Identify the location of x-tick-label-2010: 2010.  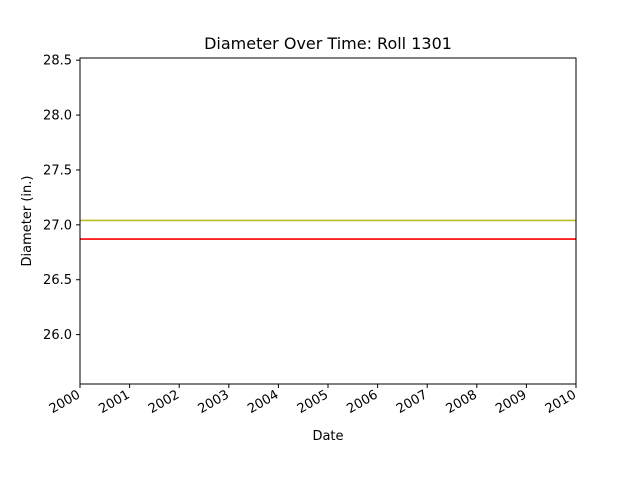
(561, 402).